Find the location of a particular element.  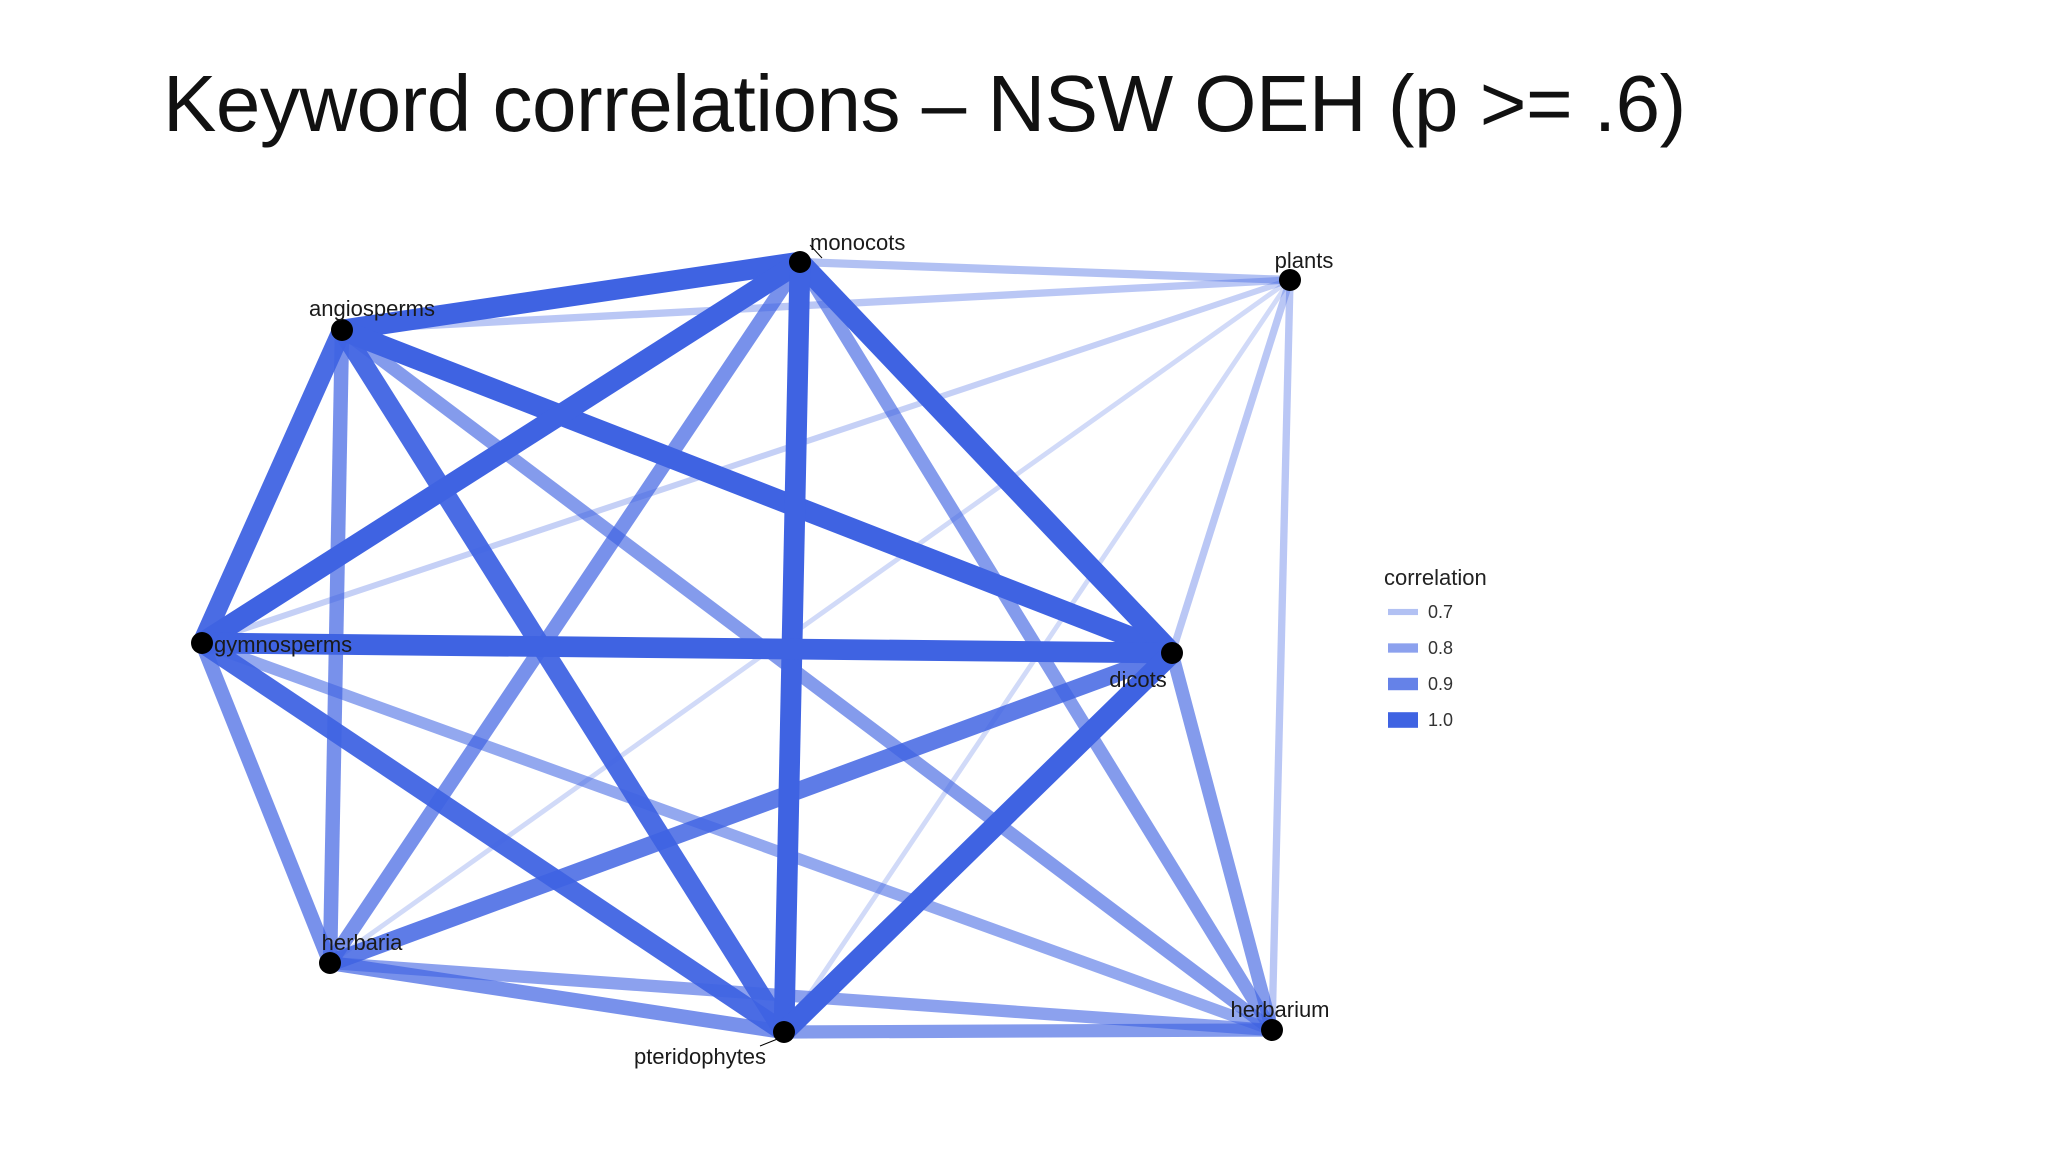

node-label-pteridophytes: pteridophytes is located at coordinates (700, 1056).